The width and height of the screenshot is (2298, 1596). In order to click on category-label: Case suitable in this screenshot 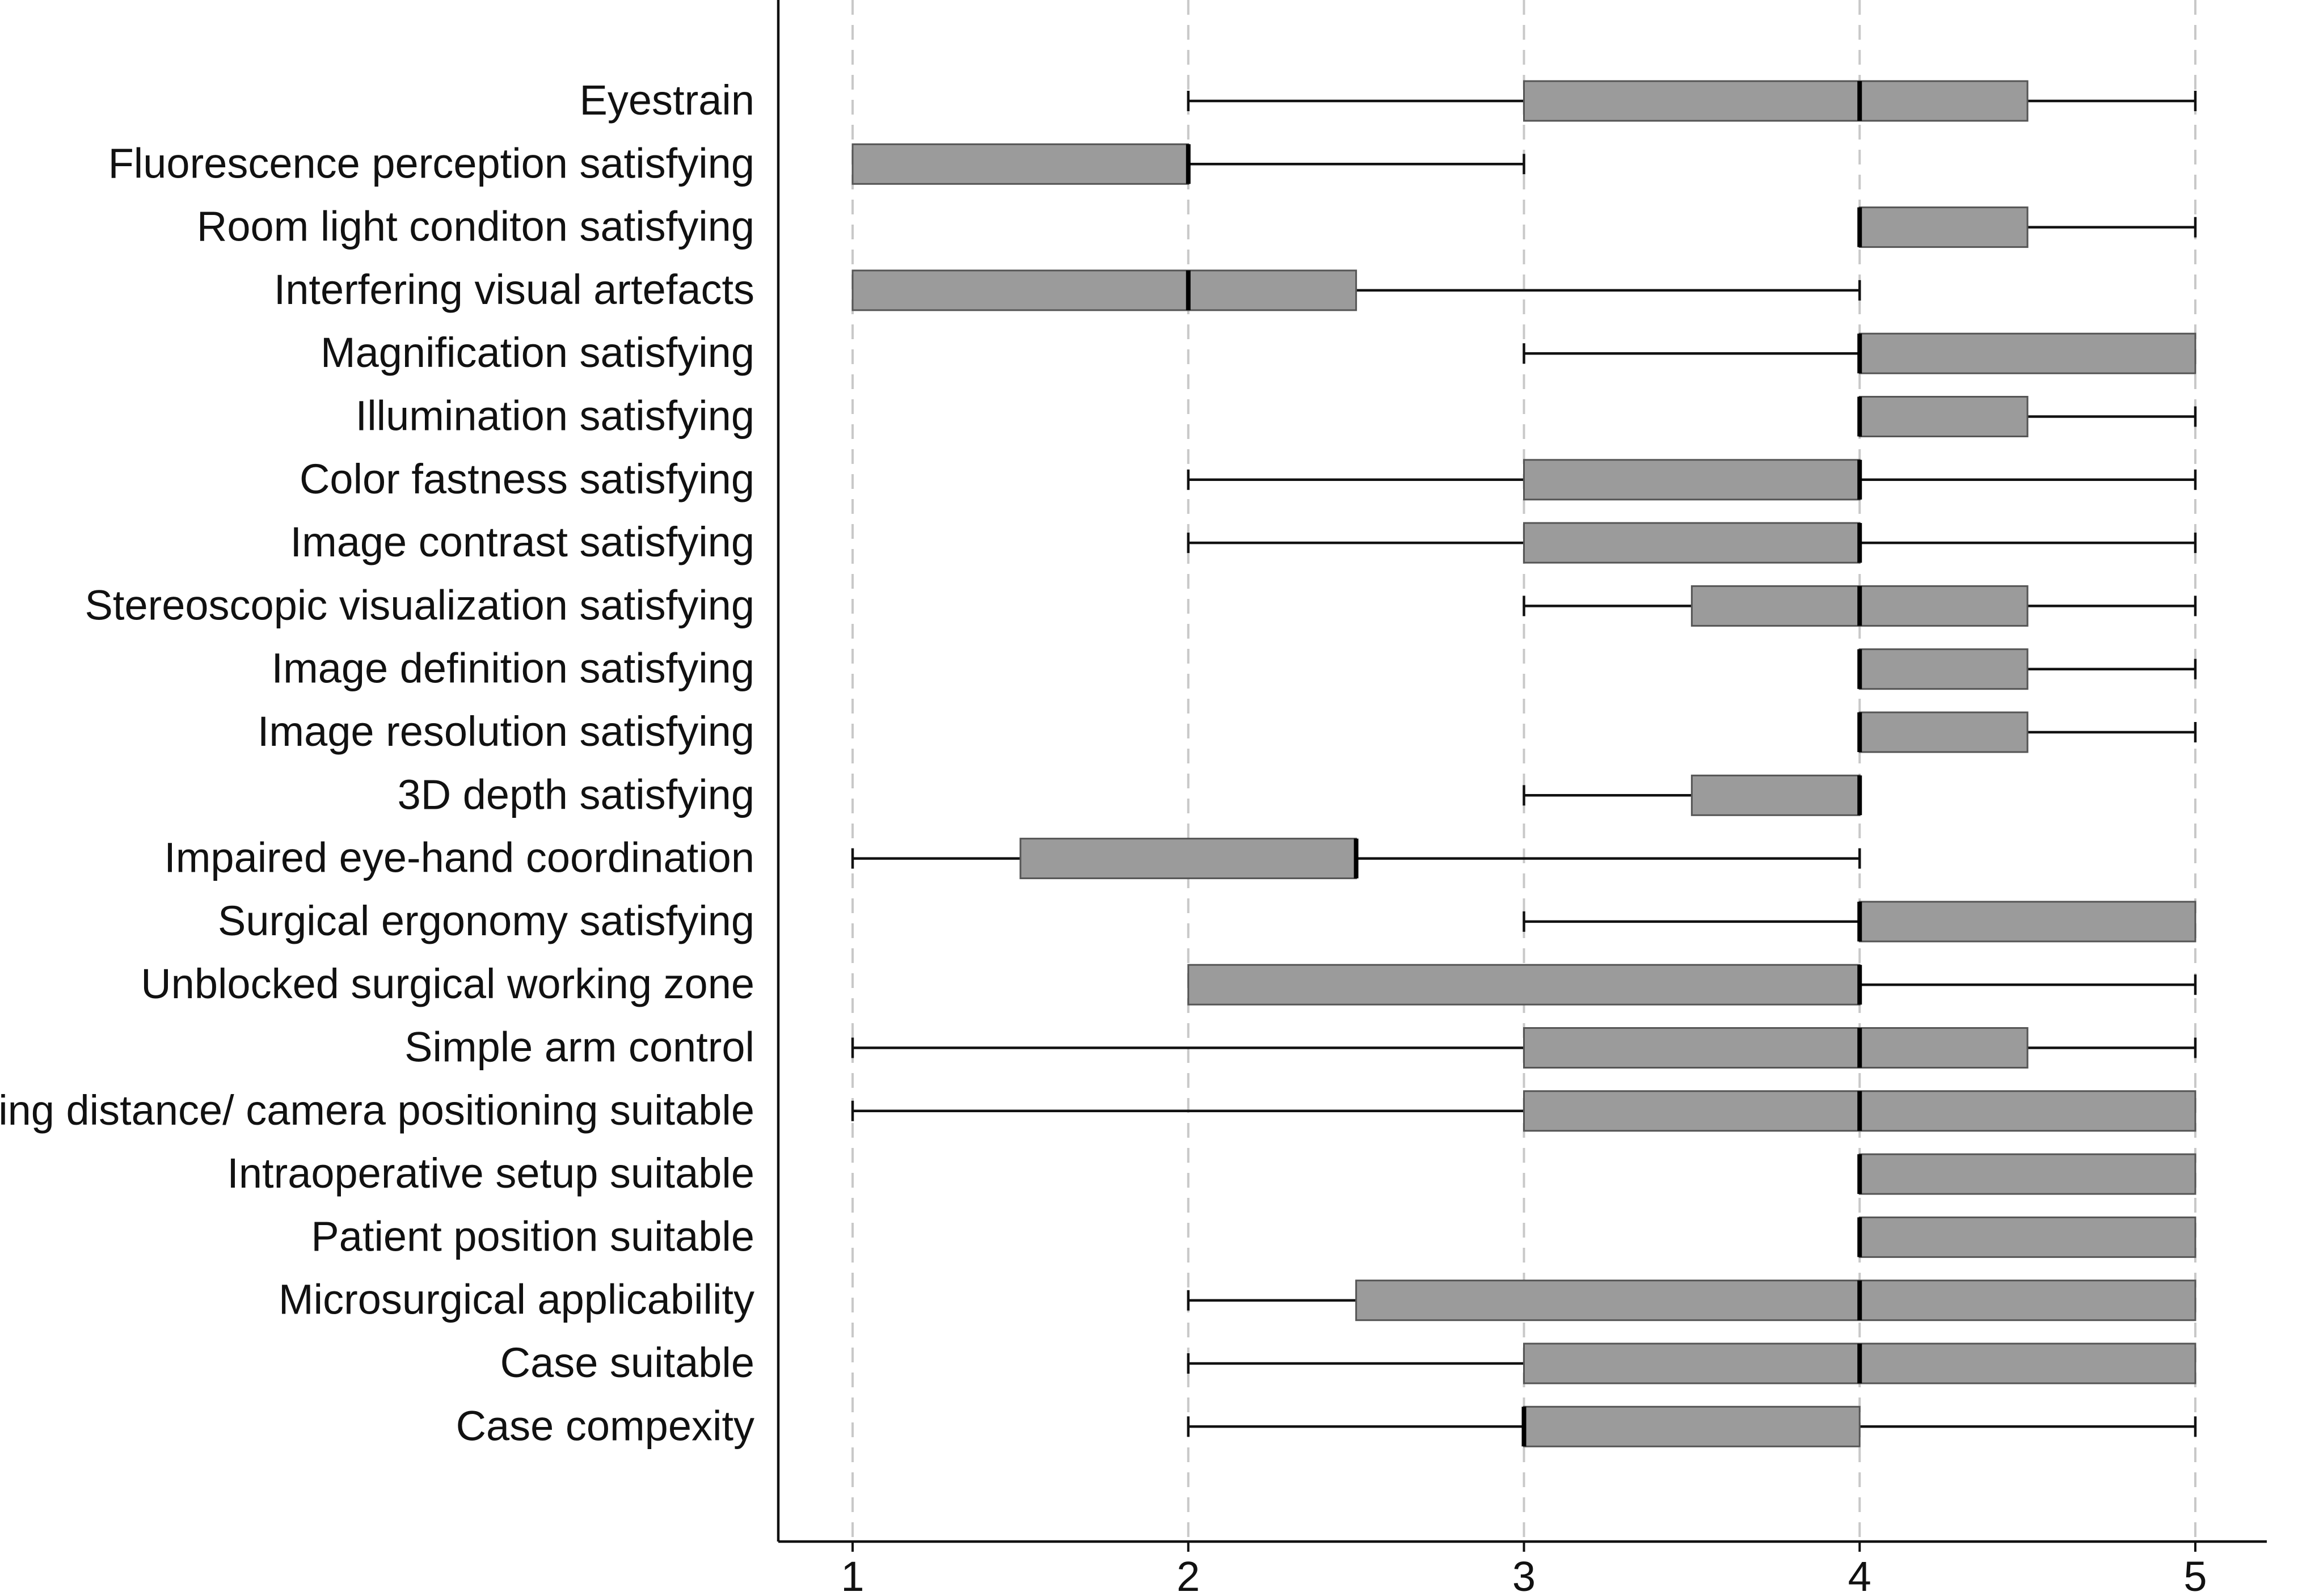, I will do `click(627, 1362)`.